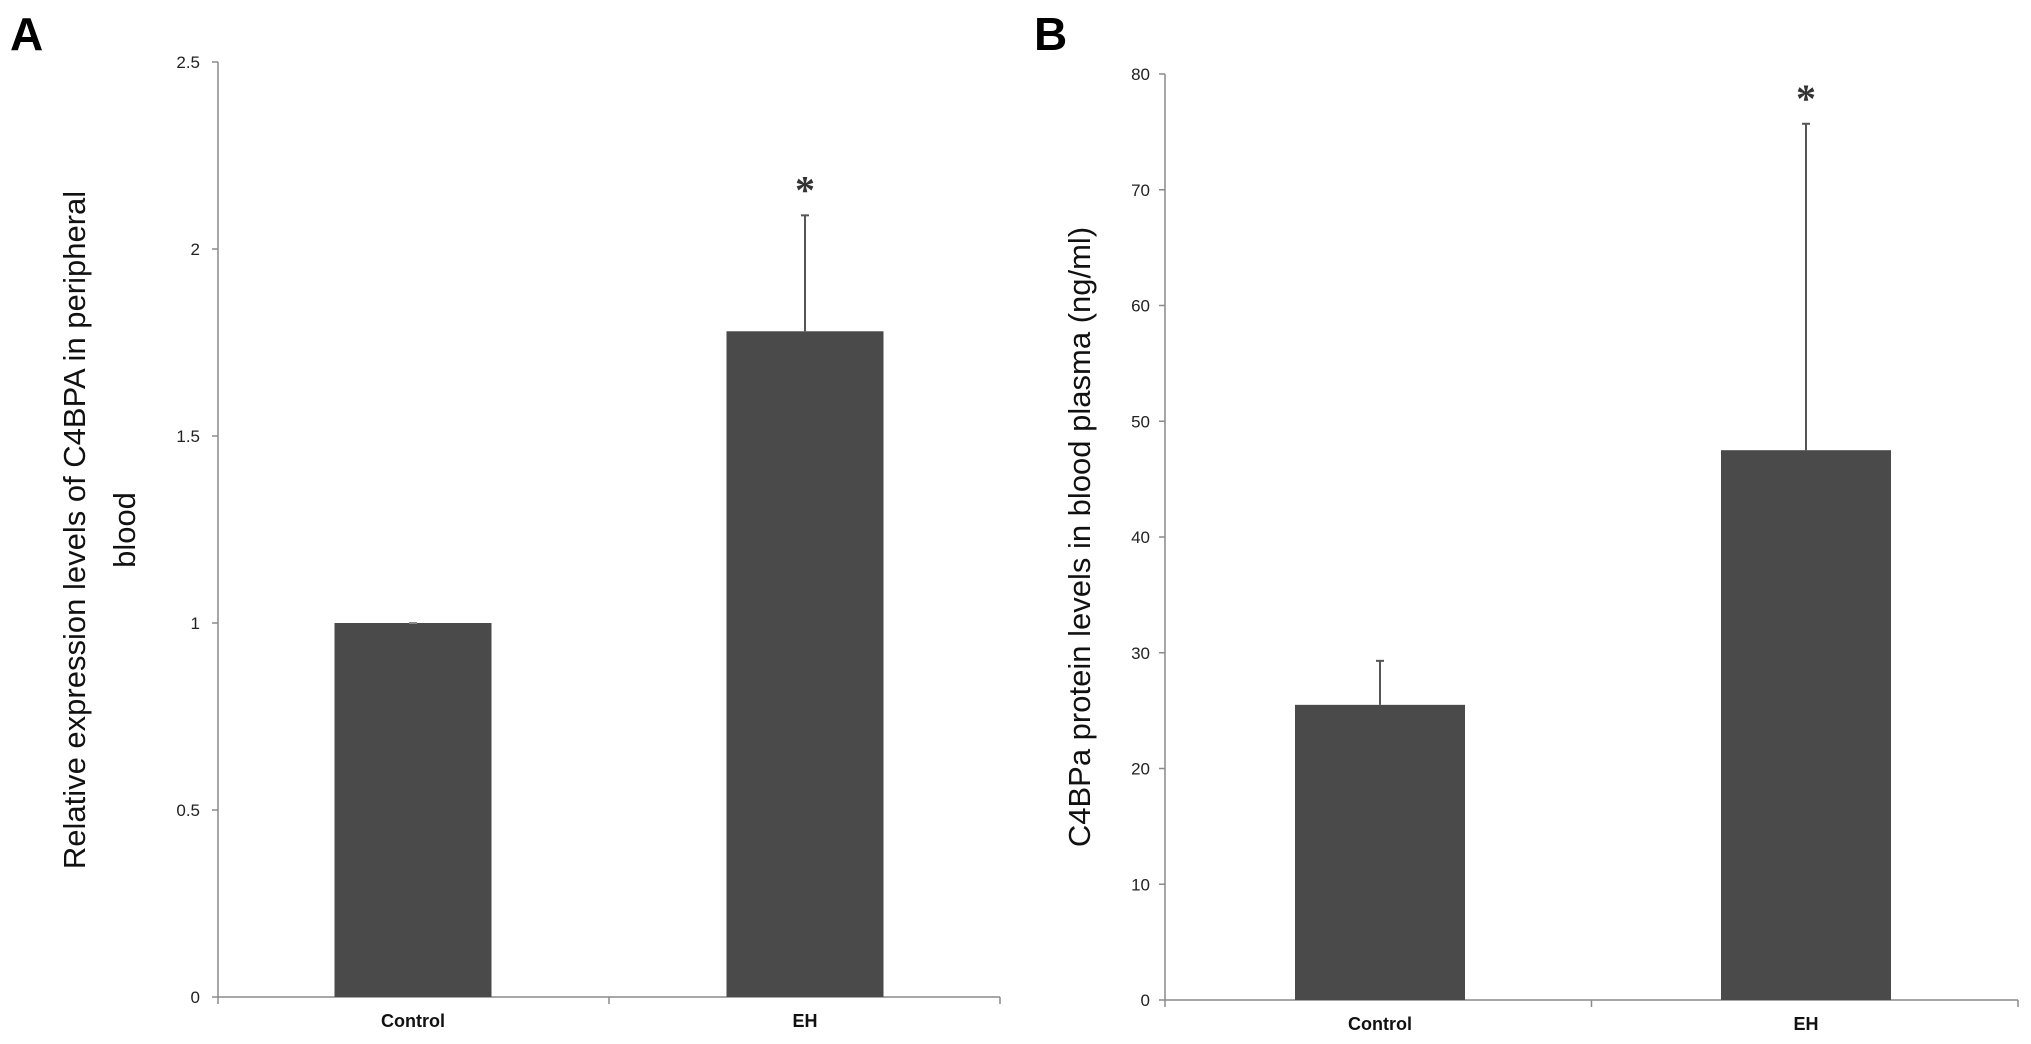 Image resolution: width=2031 pixels, height=1044 pixels. What do you see at coordinates (195, 249) in the screenshot?
I see `y-tick-label: 2` at bounding box center [195, 249].